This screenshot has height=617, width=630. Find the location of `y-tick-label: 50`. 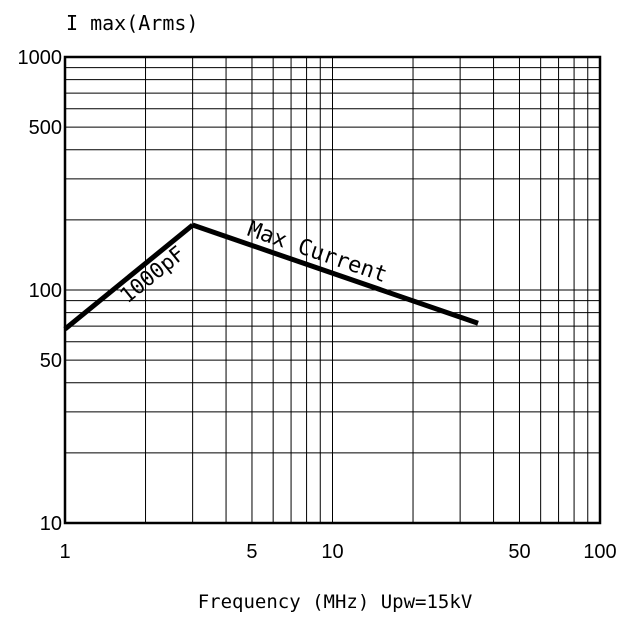

y-tick-label: 50 is located at coordinates (51, 361).